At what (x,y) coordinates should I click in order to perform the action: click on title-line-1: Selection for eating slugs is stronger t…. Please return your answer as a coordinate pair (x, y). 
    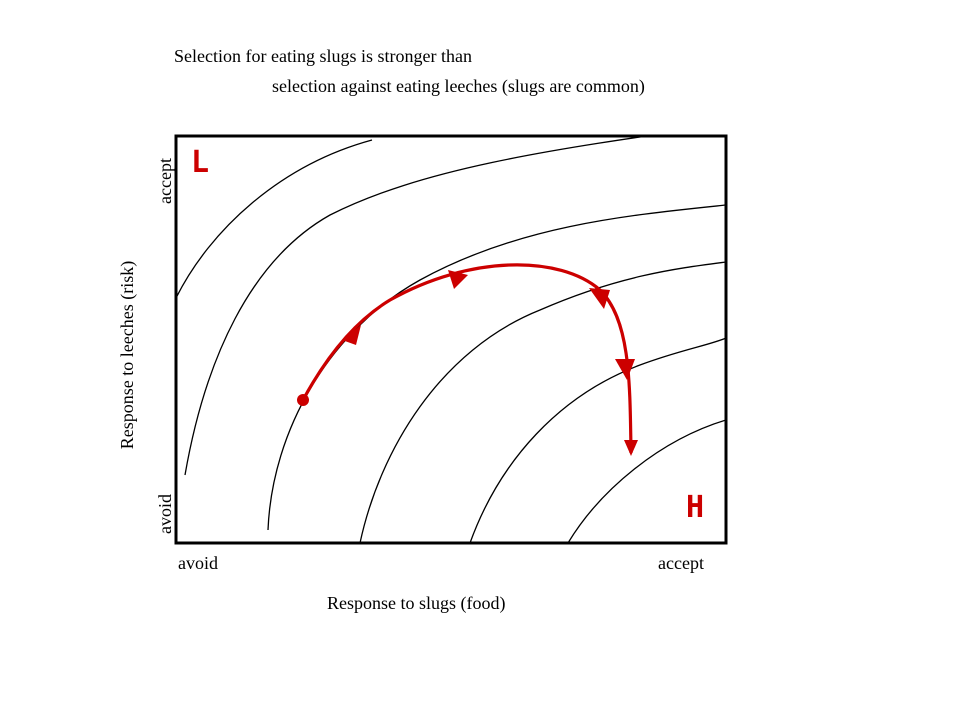
    Looking at the image, I should click on (323, 56).